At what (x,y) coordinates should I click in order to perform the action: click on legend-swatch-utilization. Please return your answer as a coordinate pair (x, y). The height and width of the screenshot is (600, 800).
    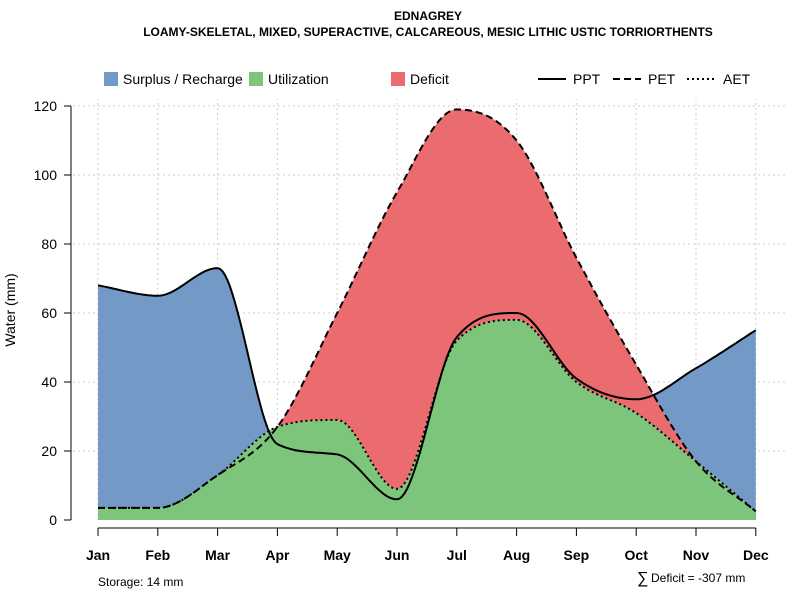
    Looking at the image, I should click on (256, 79).